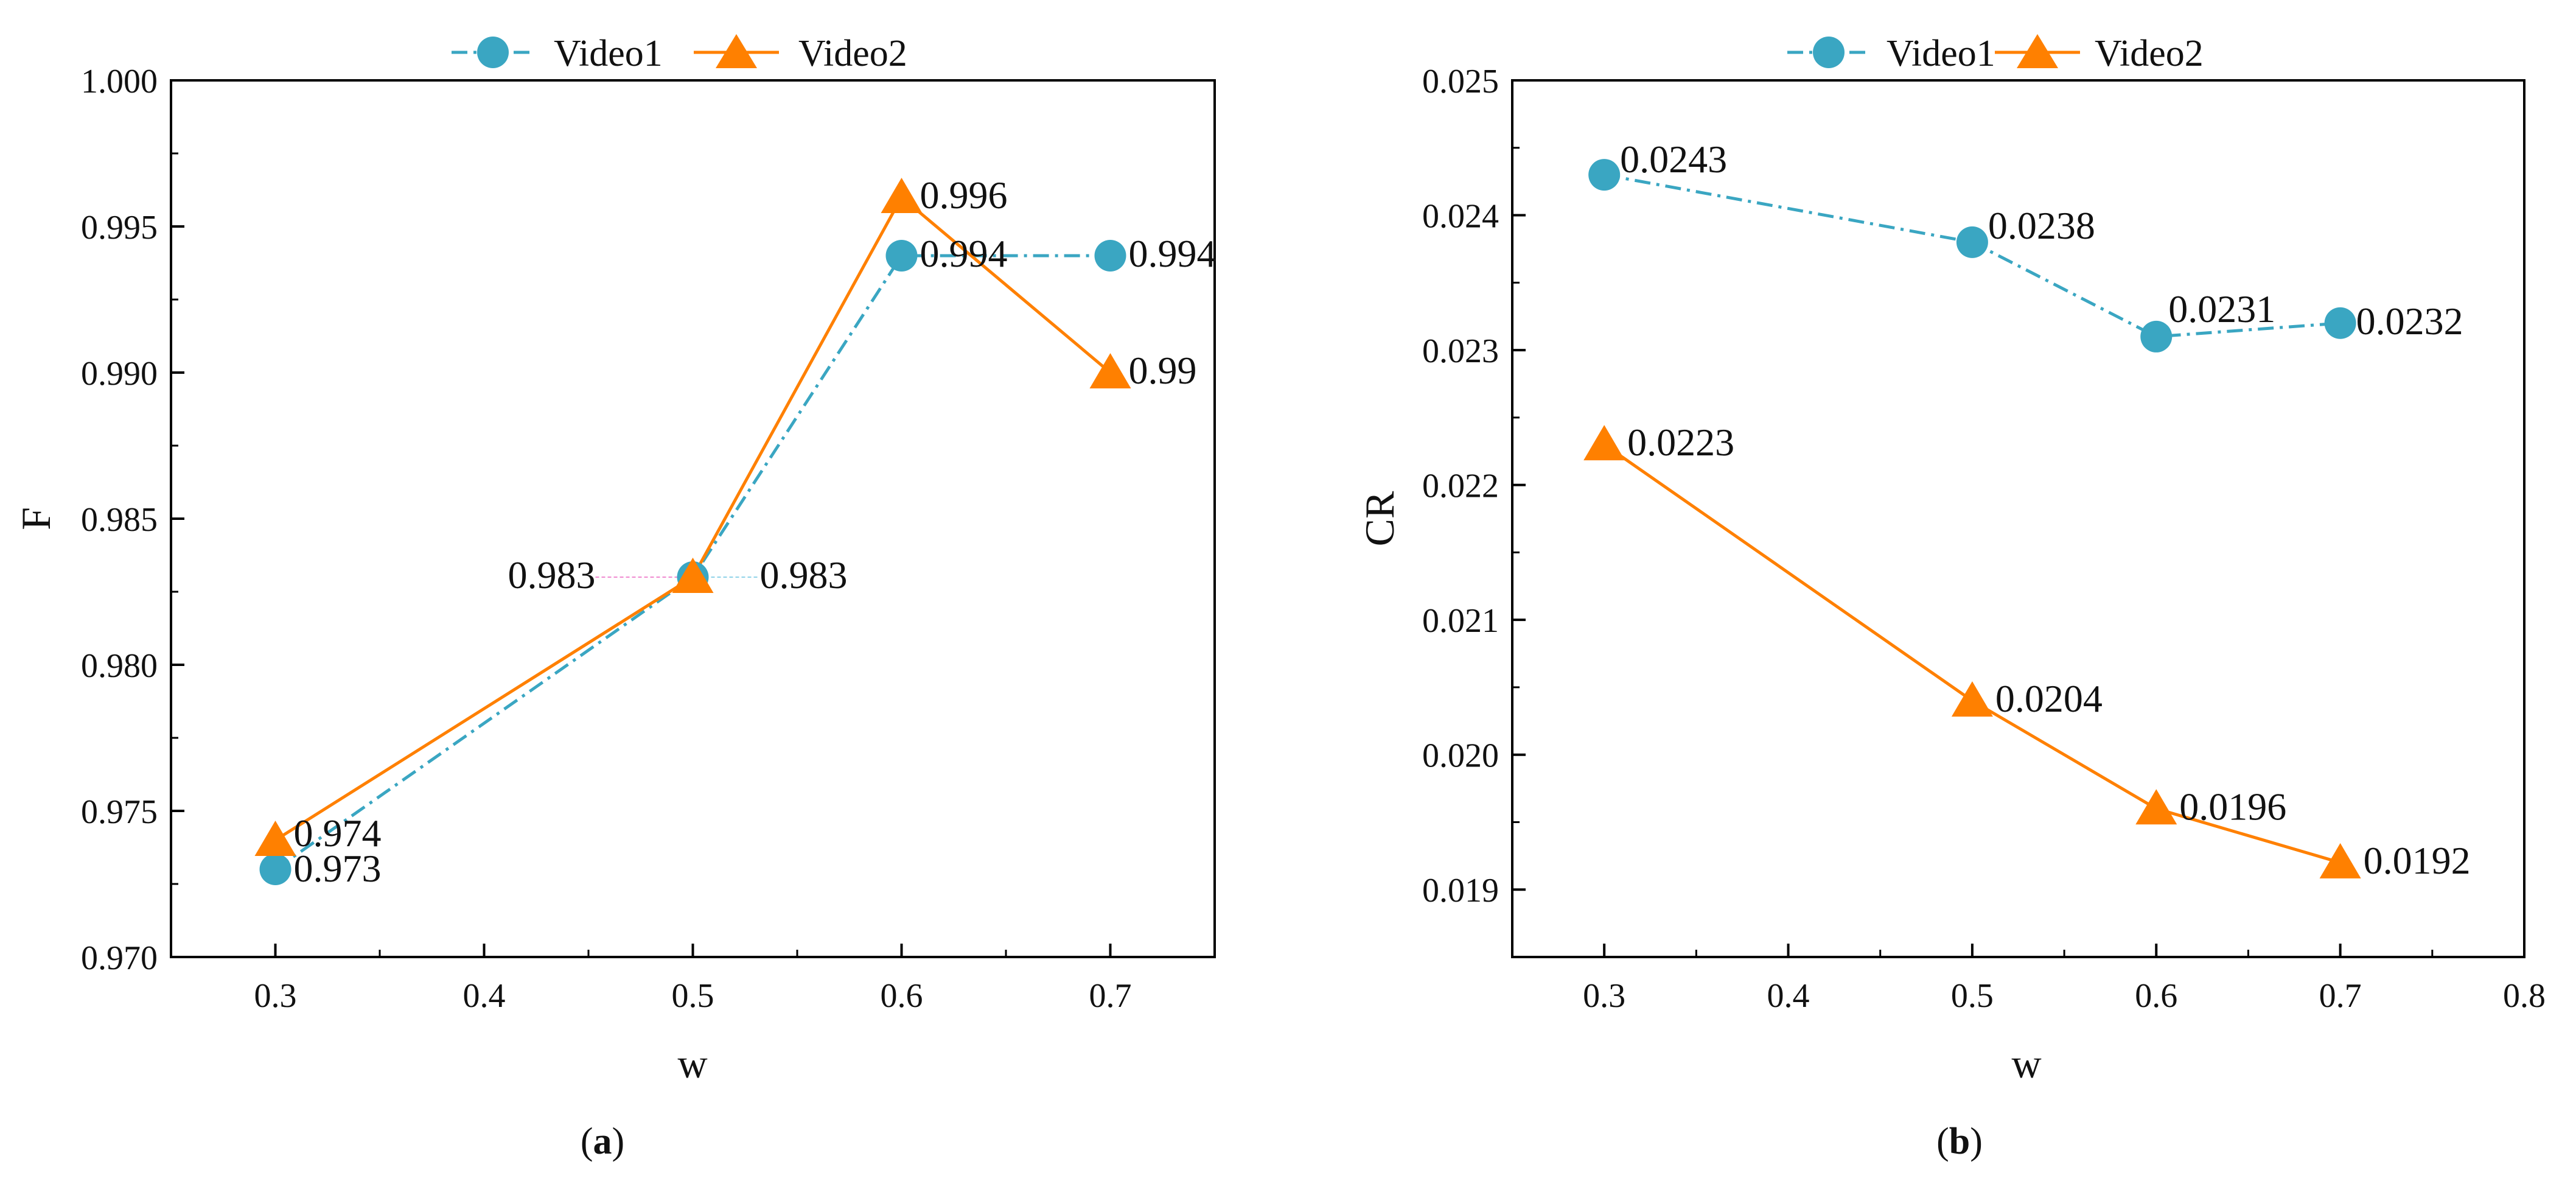 The height and width of the screenshot is (1178, 2576). I want to click on legend-a: Video1 Video2, so click(679, 53).